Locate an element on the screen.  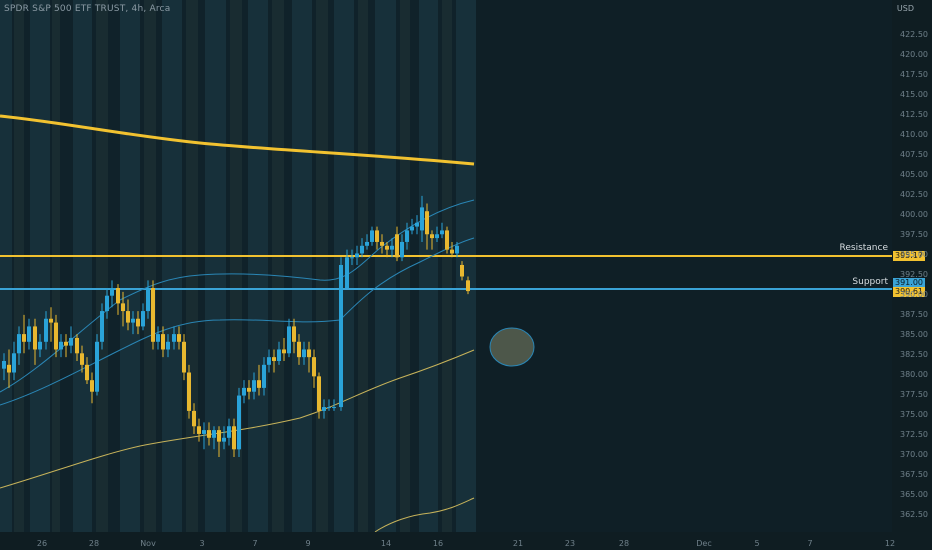
time-tick: 3 is located at coordinates (202, 543).